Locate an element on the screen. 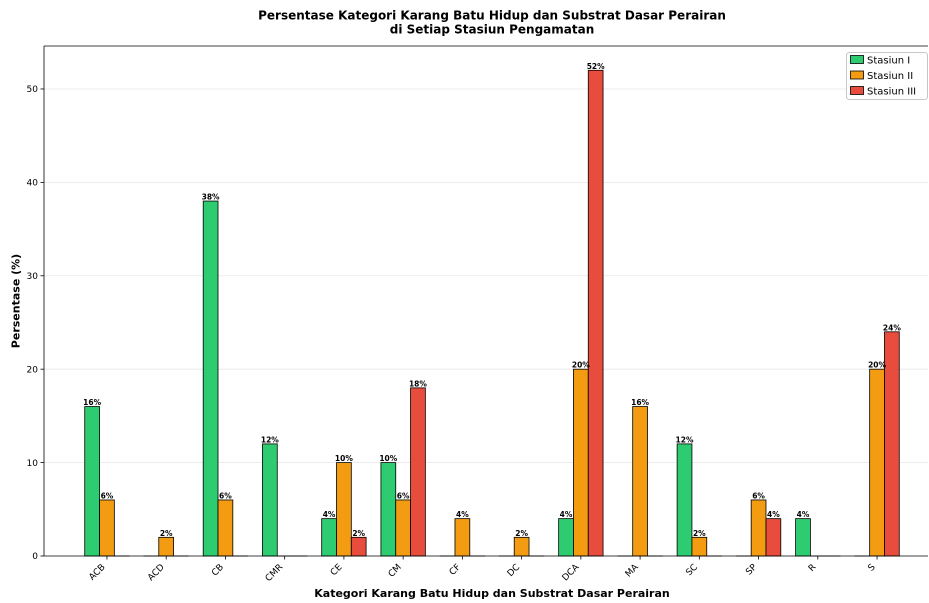 The image size is (929, 603). bar-s2-s is located at coordinates (877, 462).